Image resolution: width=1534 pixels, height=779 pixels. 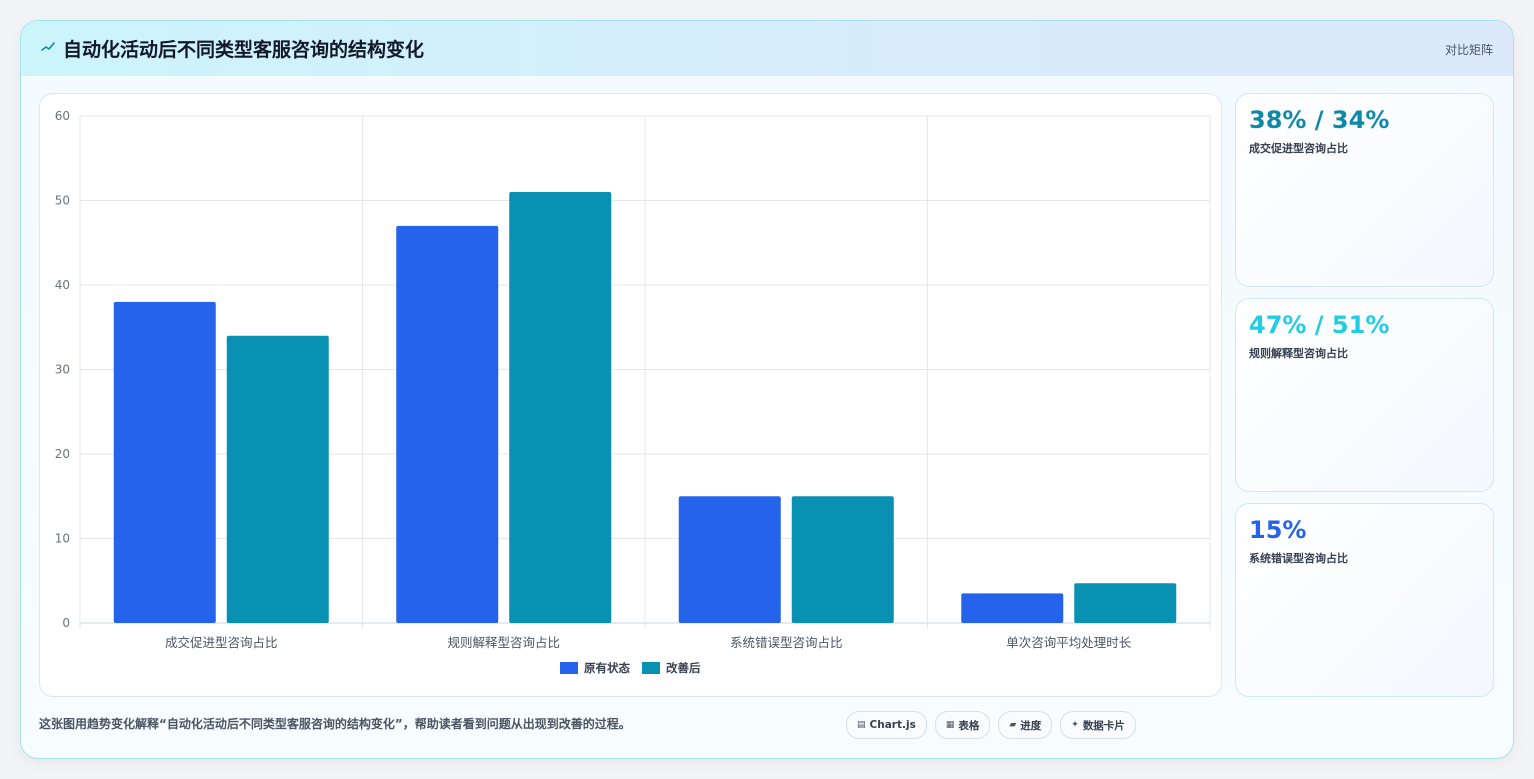 What do you see at coordinates (1075, 725) in the screenshot?
I see `sparkle-icon: ✦` at bounding box center [1075, 725].